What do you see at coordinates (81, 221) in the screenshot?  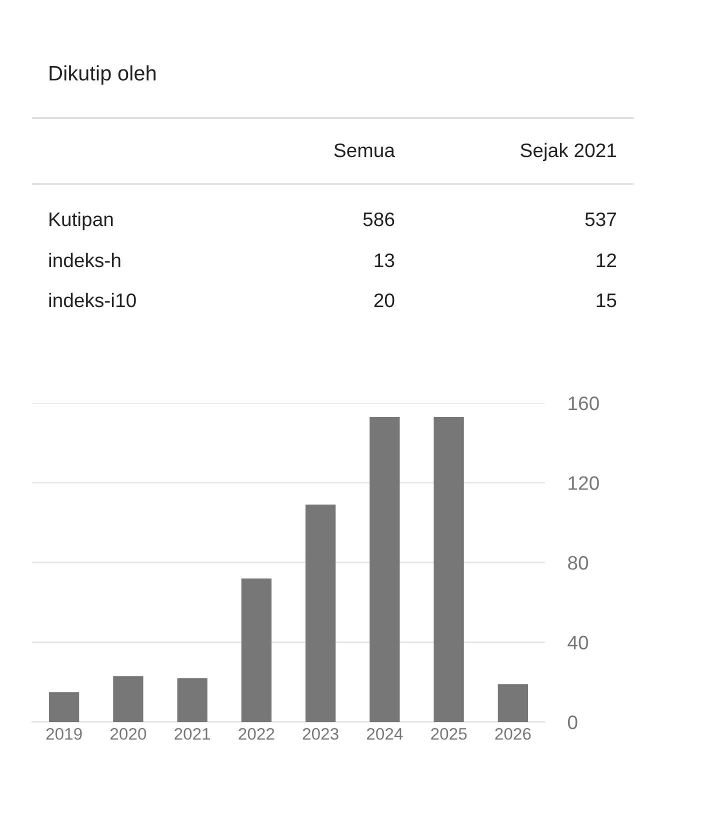 I see `category-label: Kutipan` at bounding box center [81, 221].